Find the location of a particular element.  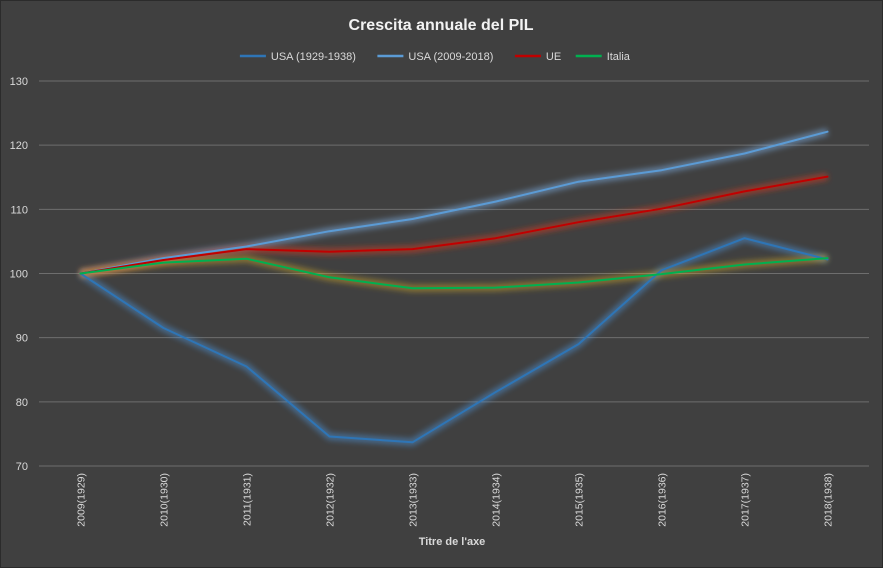

y-tick-label: 130 is located at coordinates (19, 82).